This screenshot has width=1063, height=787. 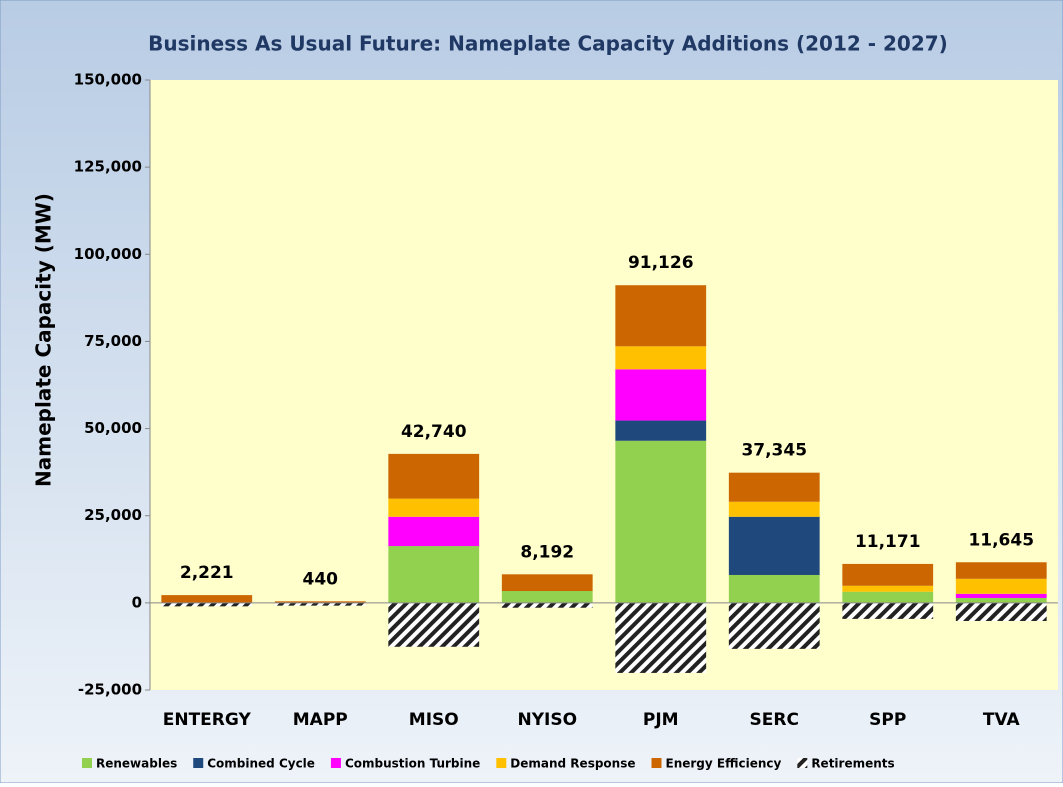 I want to click on total-label: 8,192, so click(x=547, y=552).